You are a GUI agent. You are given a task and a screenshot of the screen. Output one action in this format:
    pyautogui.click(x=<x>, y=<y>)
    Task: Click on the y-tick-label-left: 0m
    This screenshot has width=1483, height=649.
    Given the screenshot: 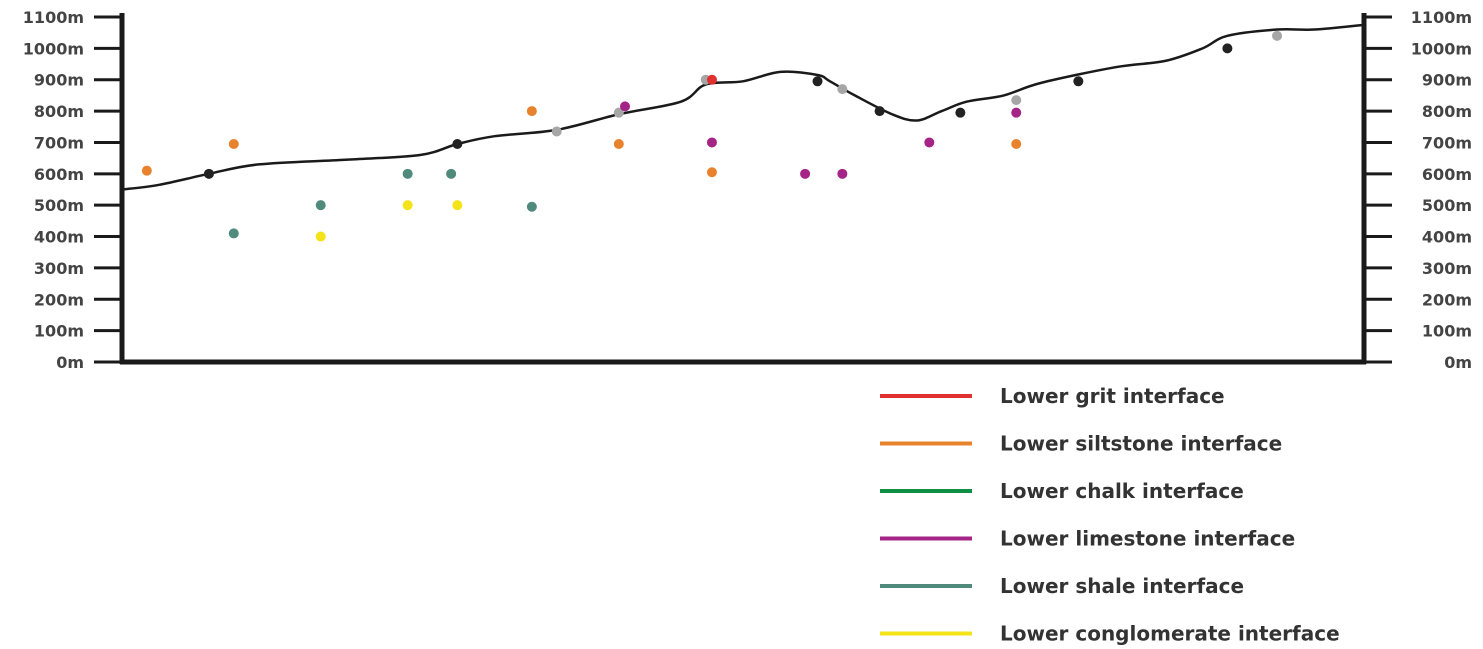 What is the action you would take?
    pyautogui.click(x=70, y=362)
    